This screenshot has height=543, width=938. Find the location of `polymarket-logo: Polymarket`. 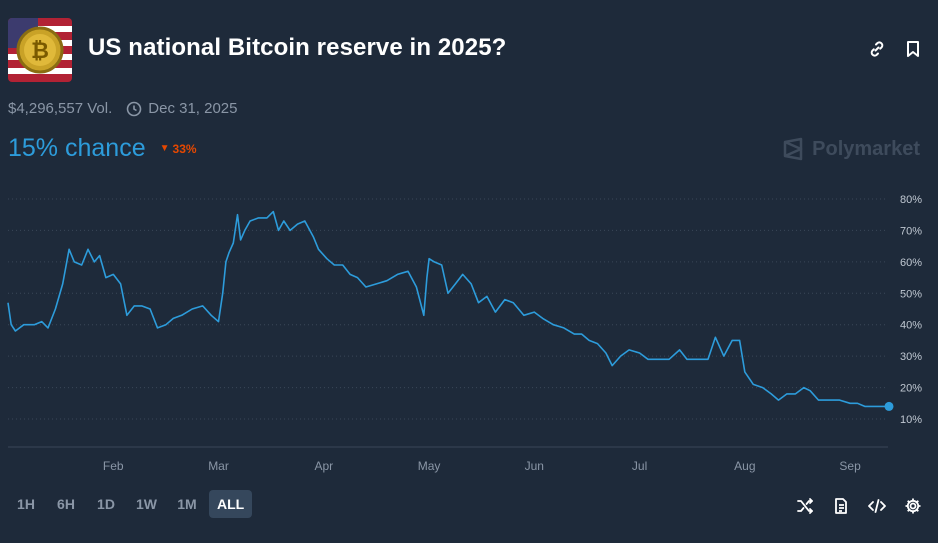

polymarket-logo: Polymarket is located at coordinates (851, 149).